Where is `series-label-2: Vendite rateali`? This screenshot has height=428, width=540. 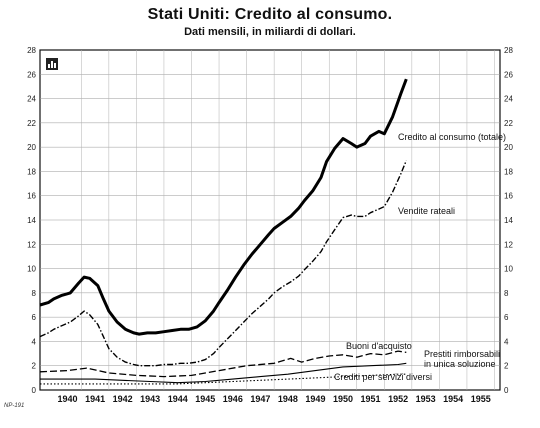
series-label-2: Vendite rateali is located at coordinates (426, 211).